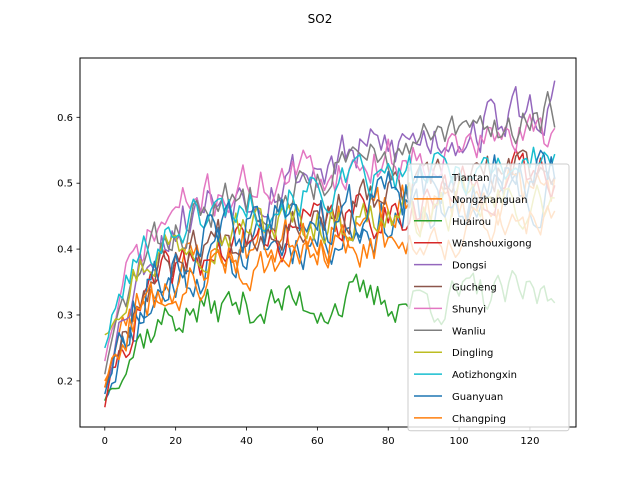  What do you see at coordinates (317, 441) in the screenshot?
I see `x-tick-label: 60` at bounding box center [317, 441].